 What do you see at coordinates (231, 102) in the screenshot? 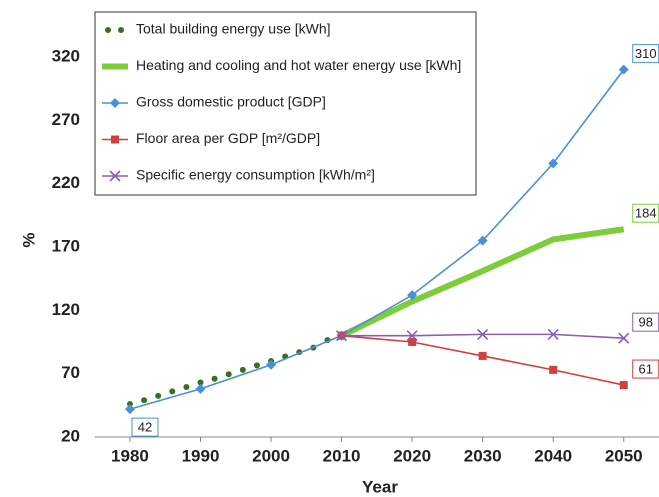
I see `legend-label: Gross domestic product [GDP]` at bounding box center [231, 102].